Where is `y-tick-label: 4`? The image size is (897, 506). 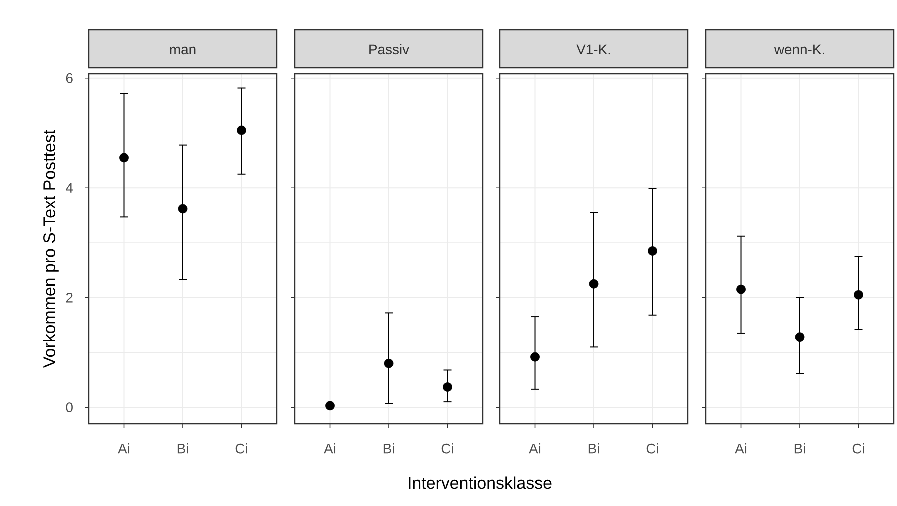
y-tick-label: 4 is located at coordinates (70, 188).